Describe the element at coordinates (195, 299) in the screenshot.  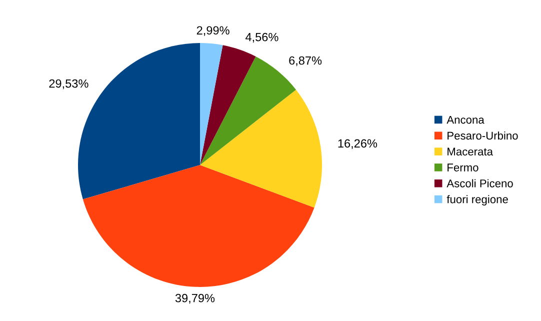
I see `data-label: 39,79%` at that location.